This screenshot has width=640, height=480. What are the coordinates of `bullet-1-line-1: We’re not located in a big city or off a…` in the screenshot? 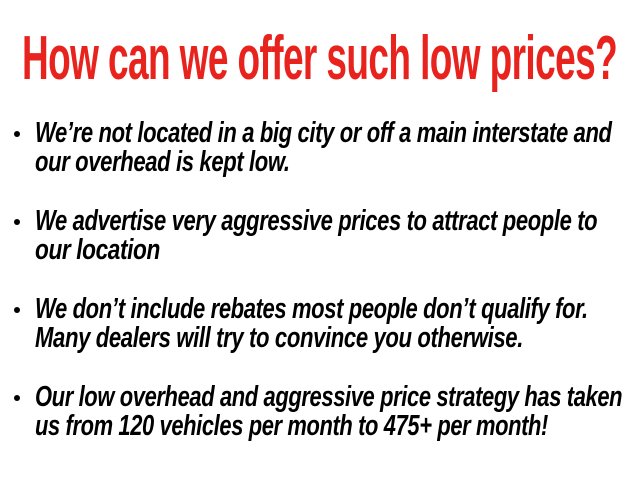 It's located at (323, 133).